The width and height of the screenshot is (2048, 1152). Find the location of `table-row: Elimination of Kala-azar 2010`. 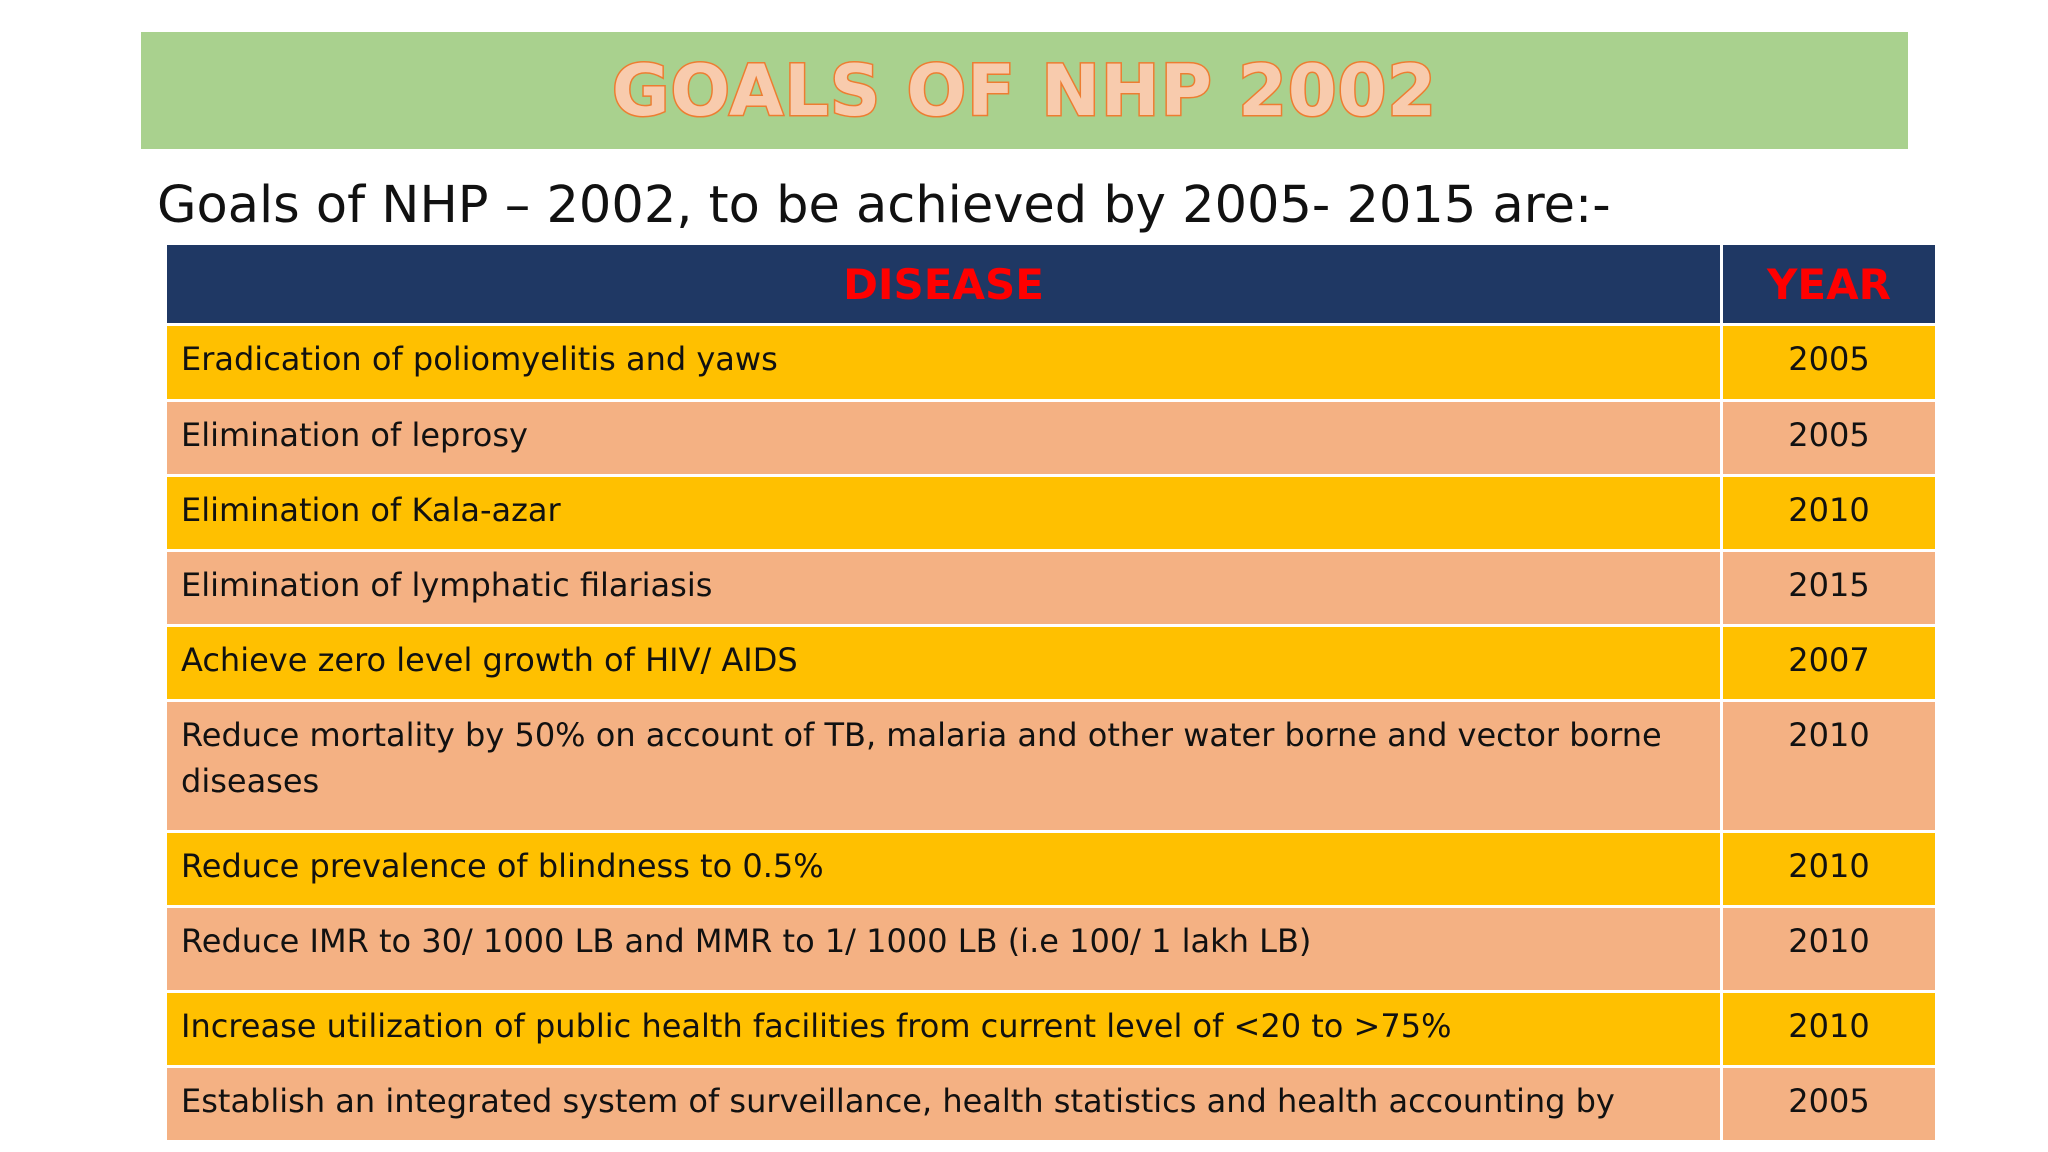

table-row: Elimination of Kala-azar 2010 is located at coordinates (1051, 513).